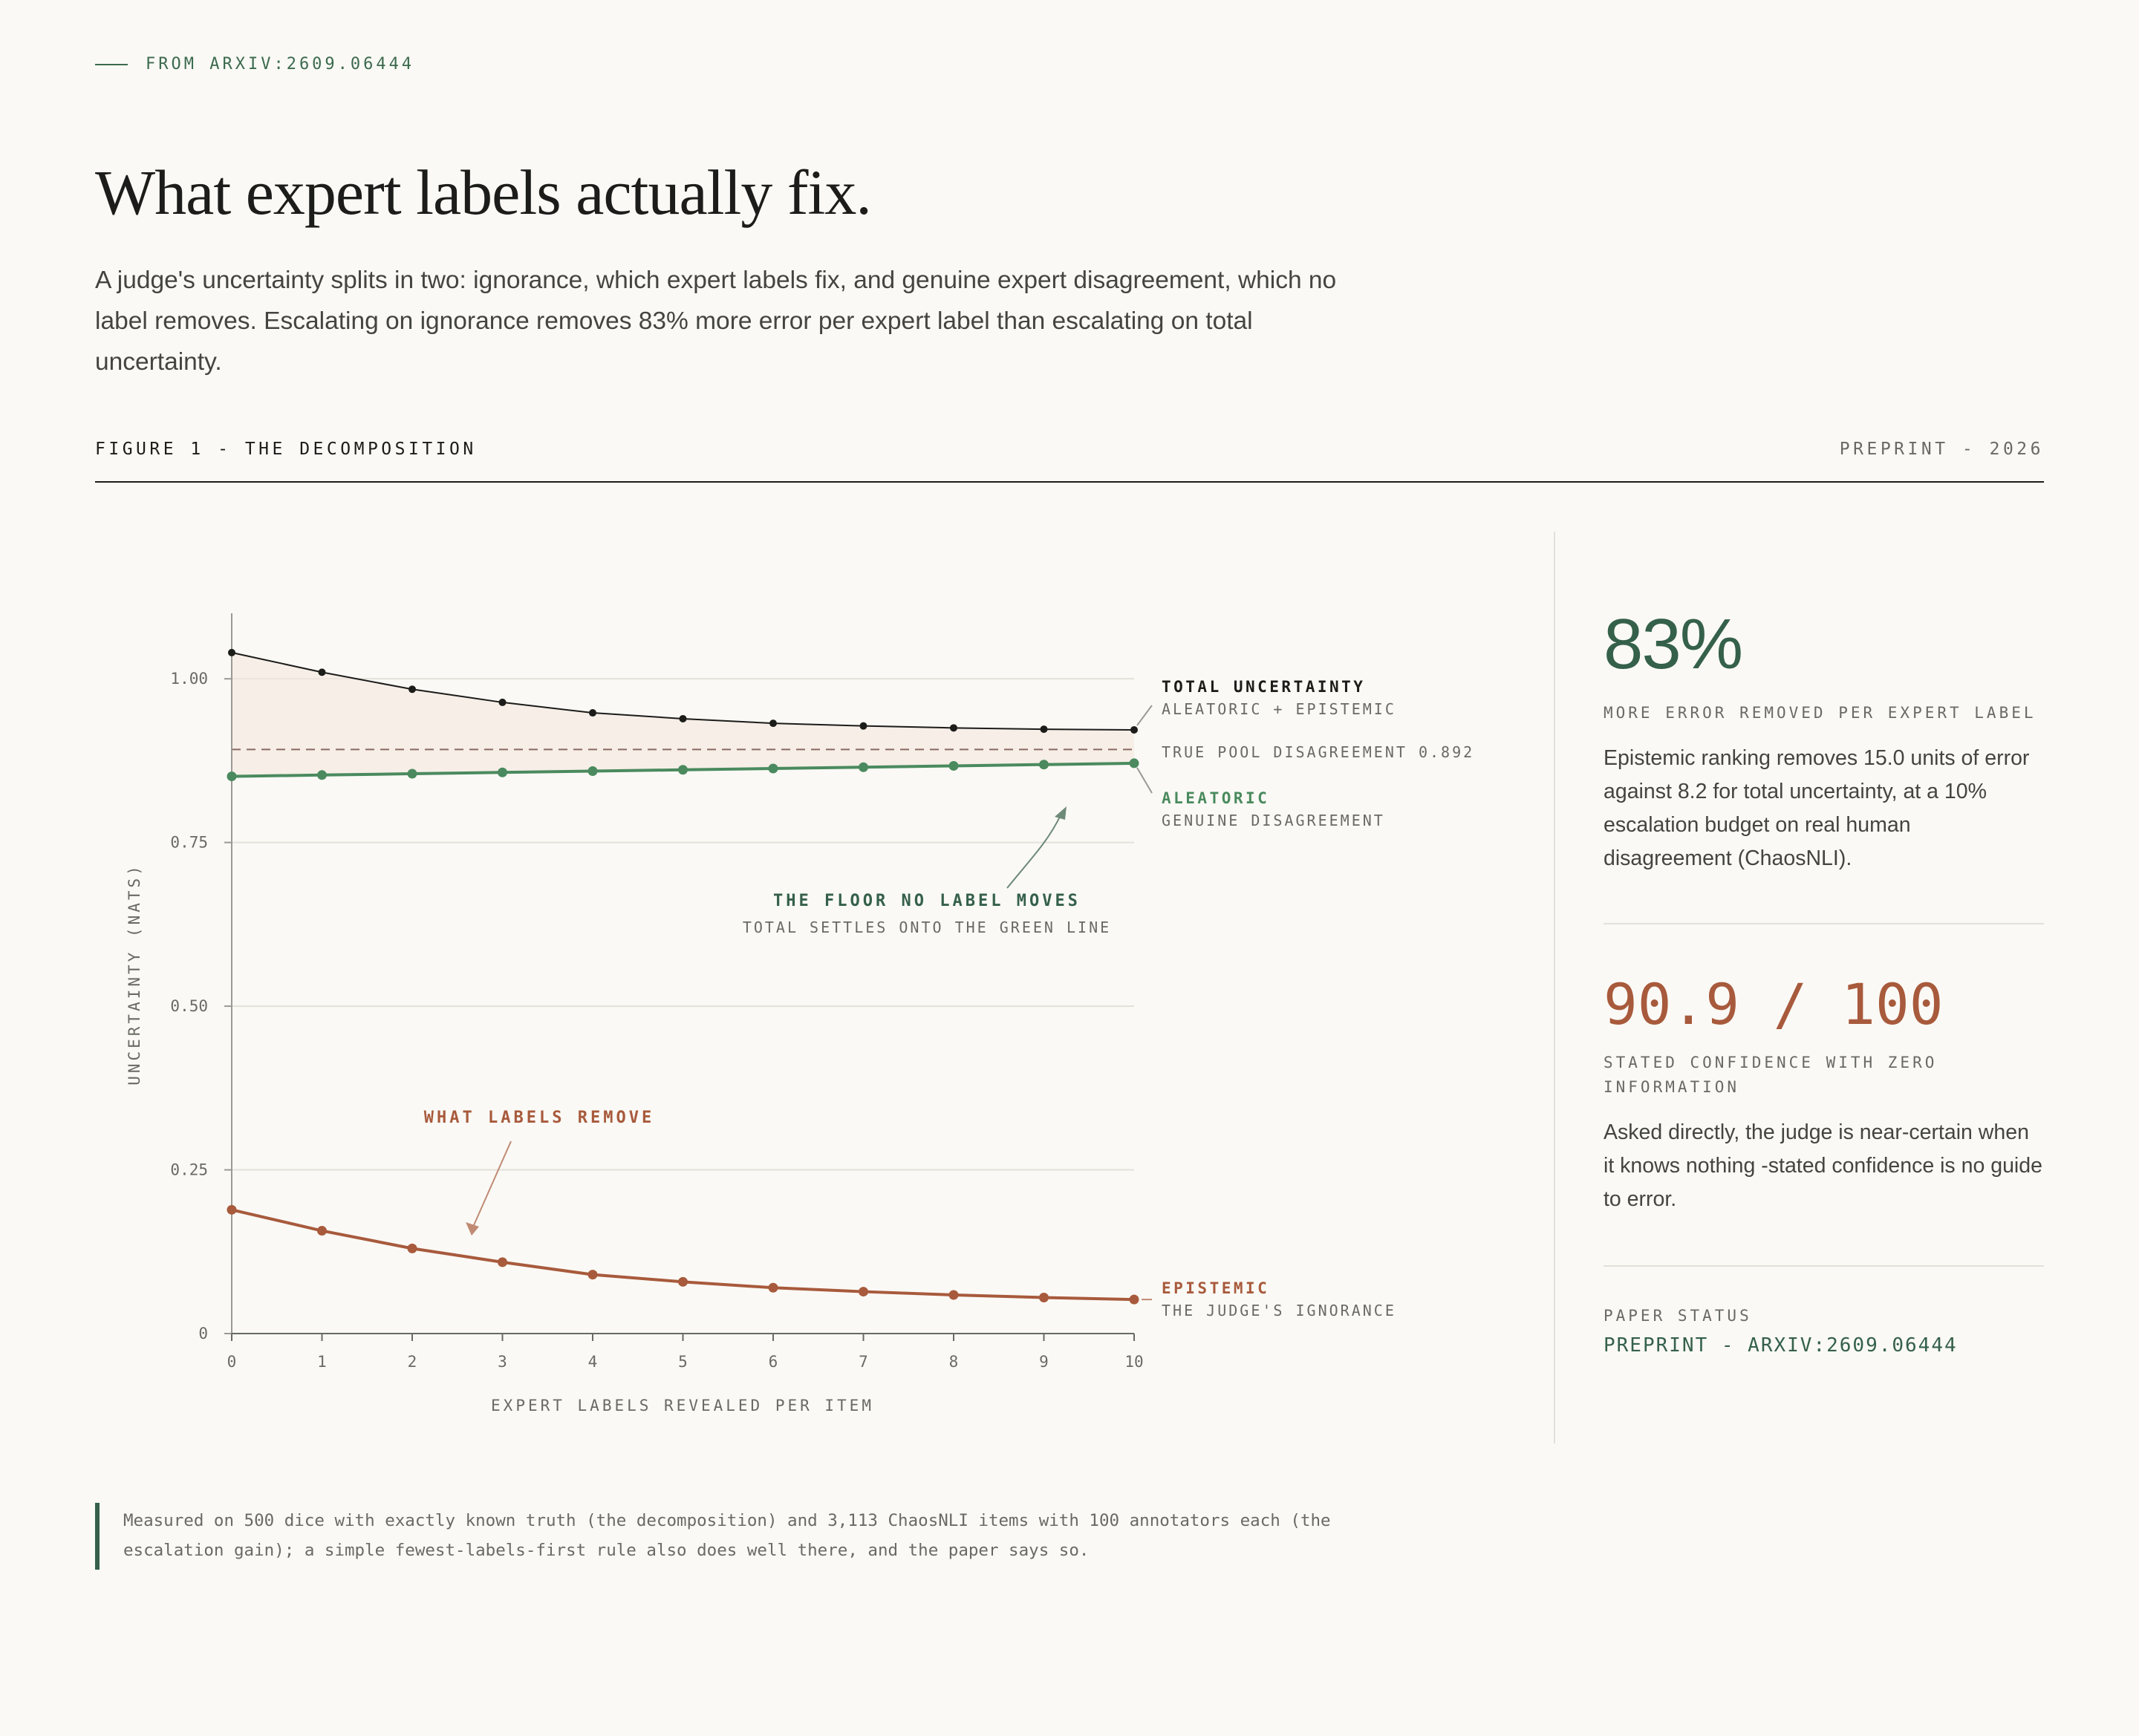  Describe the element at coordinates (1781, 1345) in the screenshot. I see `paper-status-value: PREPRINT - ARXIV:2609.06444` at that location.